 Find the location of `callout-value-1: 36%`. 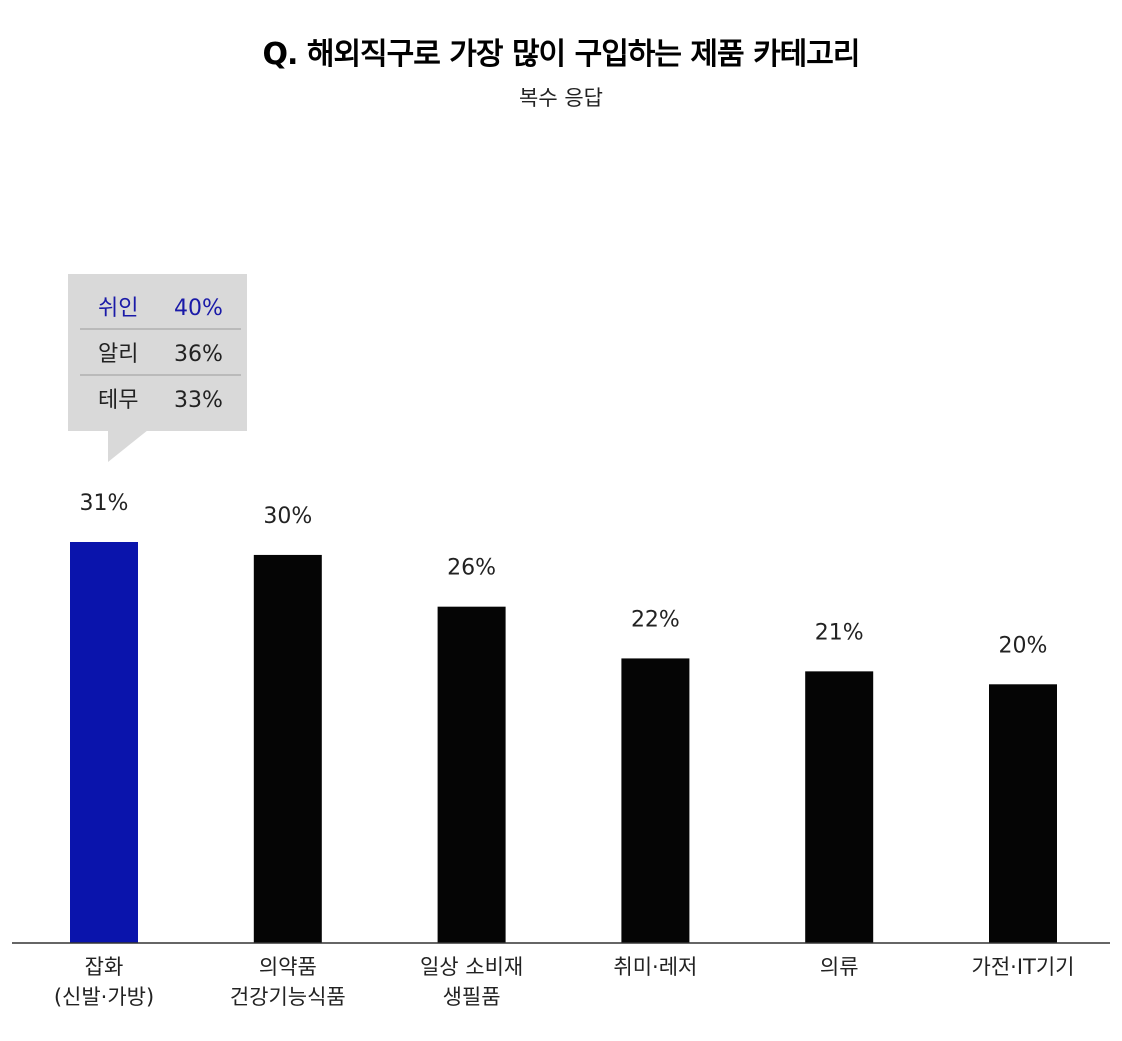

callout-value-1: 36% is located at coordinates (198, 354).